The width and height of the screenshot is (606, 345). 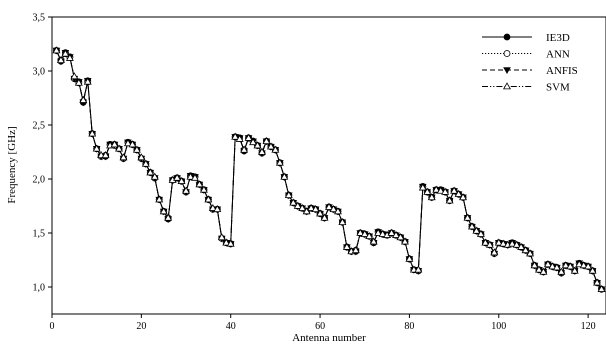 What do you see at coordinates (558, 55) in the screenshot?
I see `legend-label: ANN` at bounding box center [558, 55].